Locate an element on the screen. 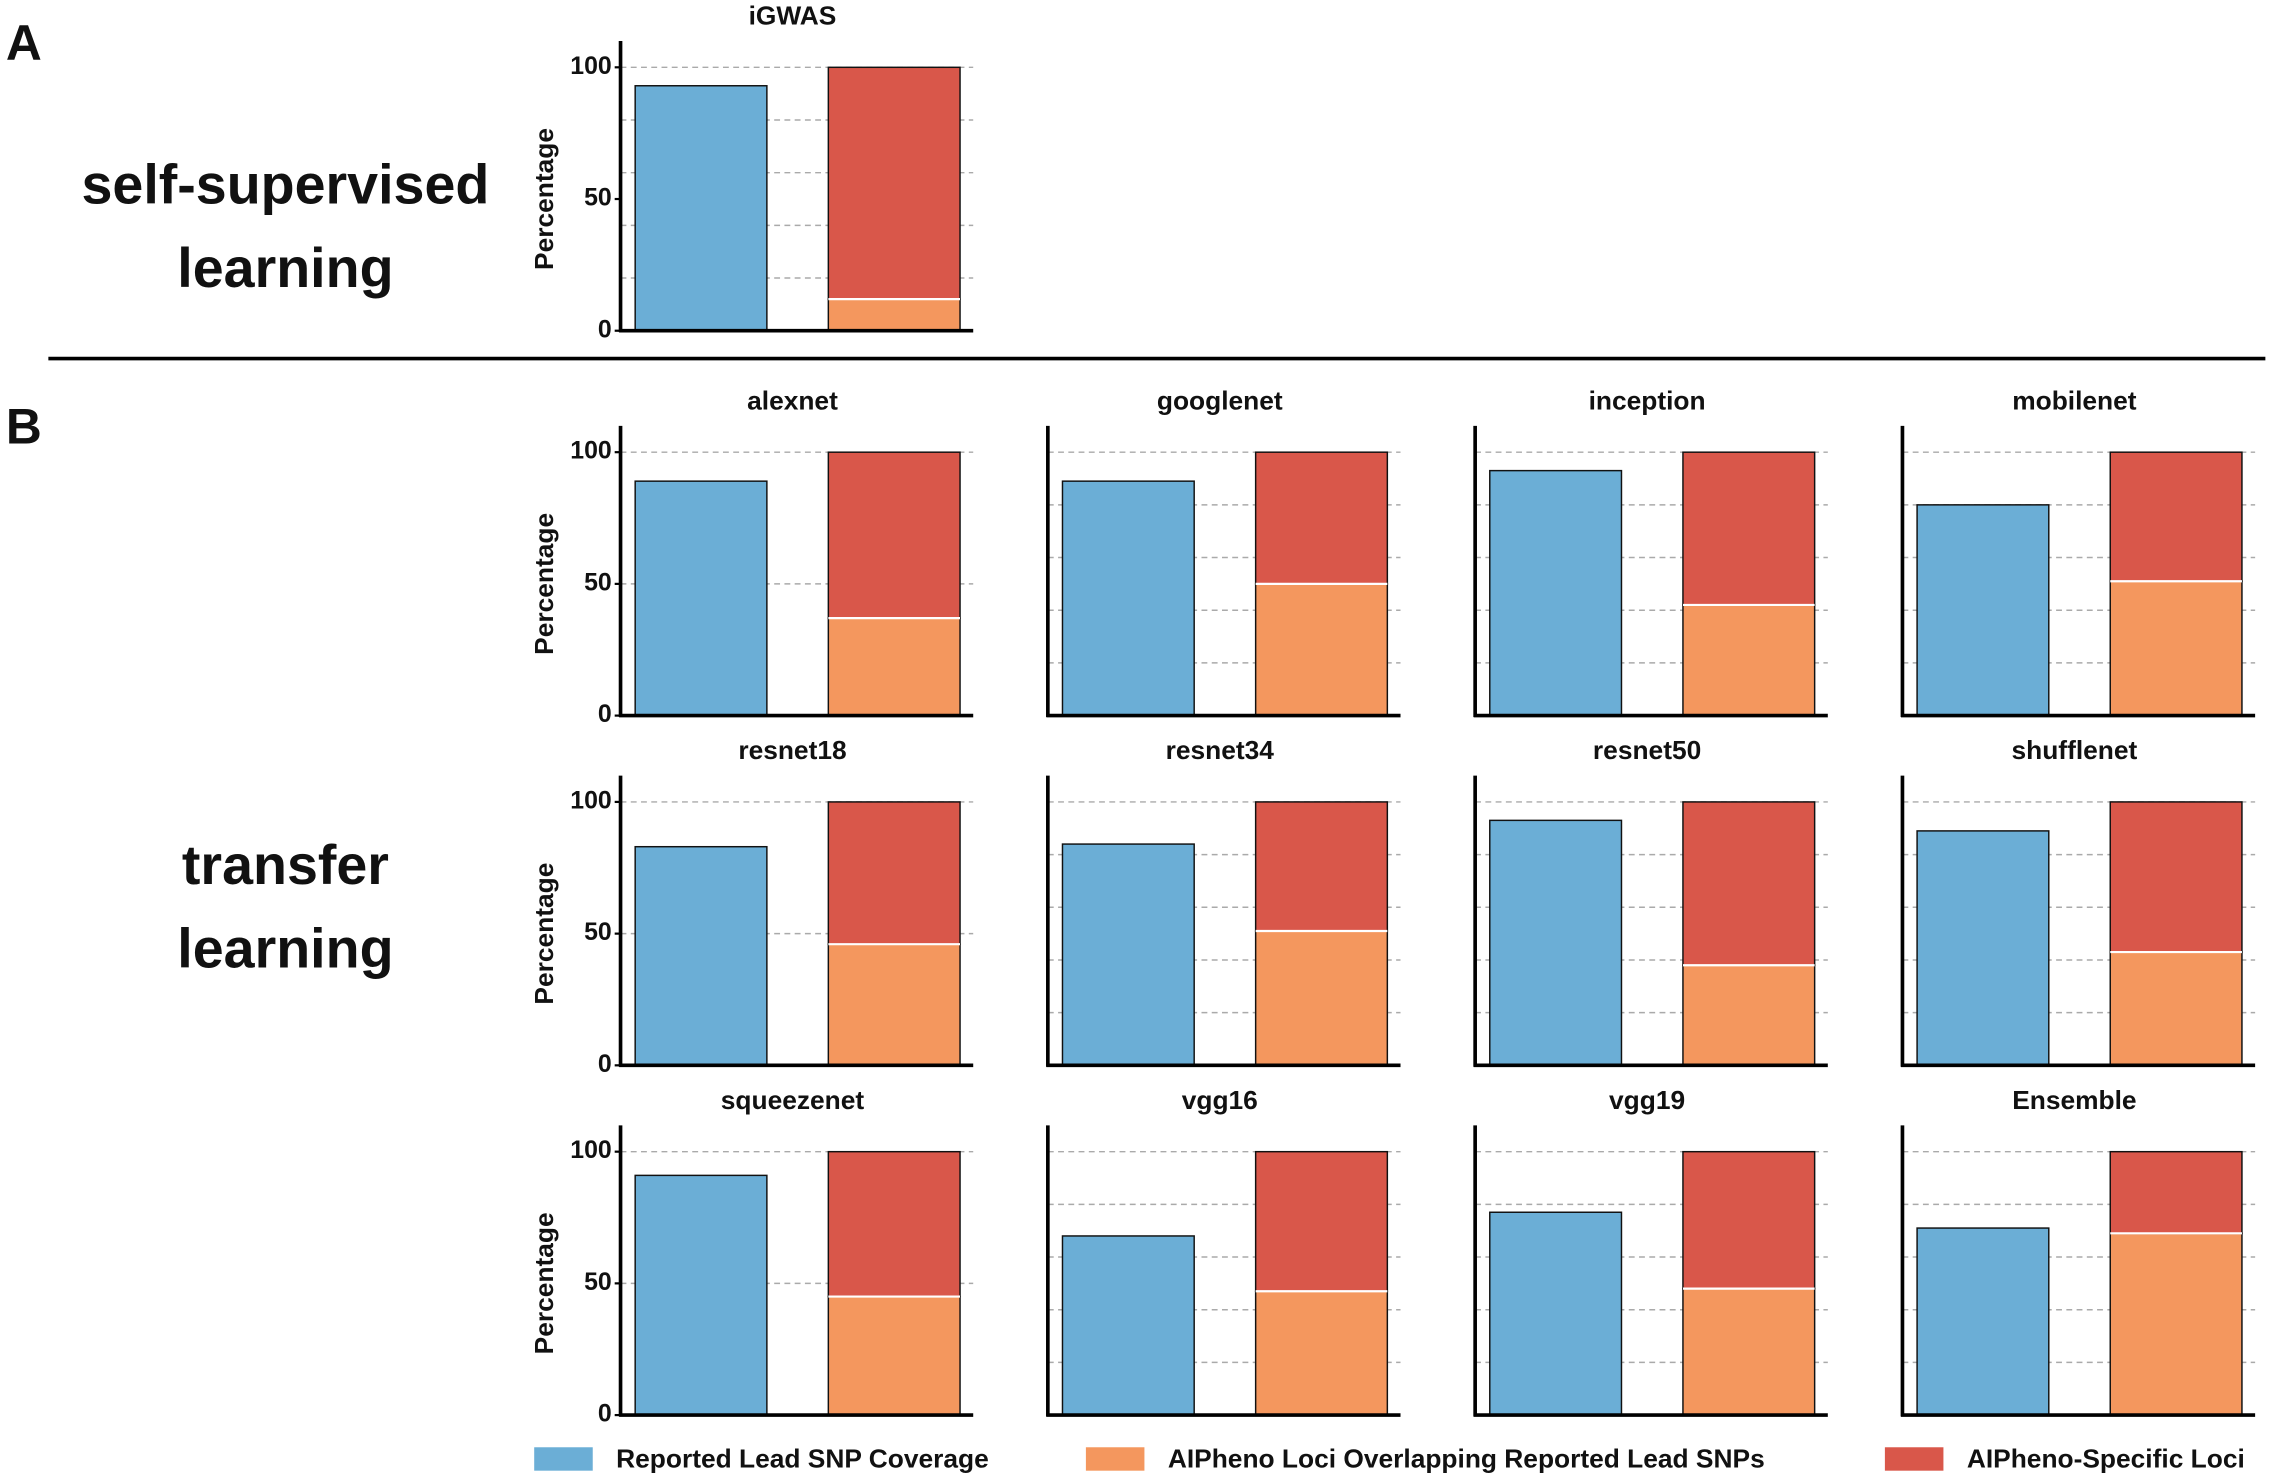 This screenshot has height=1478, width=2283. panel-title: transfer is located at coordinates (285, 865).